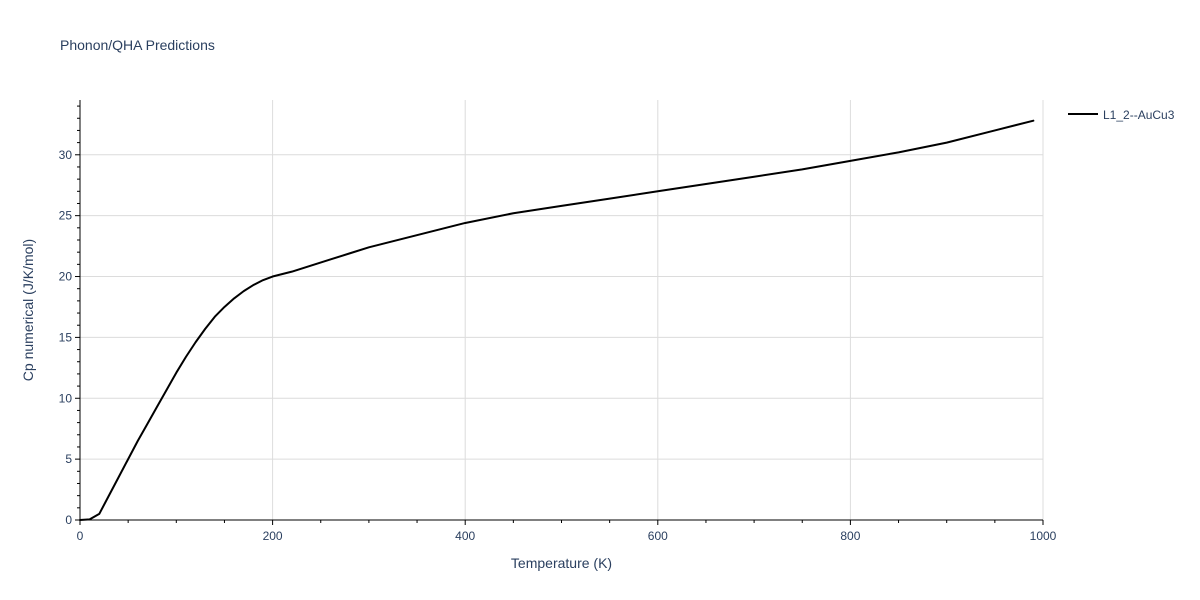  What do you see at coordinates (68, 459) in the screenshot?
I see `y-tick-label: 5` at bounding box center [68, 459].